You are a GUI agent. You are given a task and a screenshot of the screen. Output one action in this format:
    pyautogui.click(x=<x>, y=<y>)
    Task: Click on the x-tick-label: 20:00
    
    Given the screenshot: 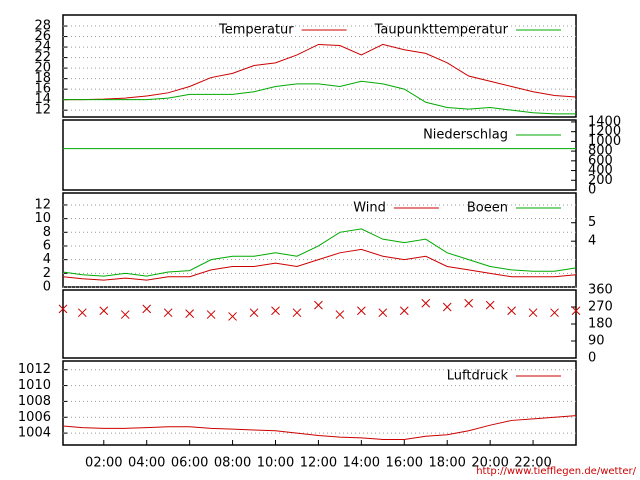 What is the action you would take?
    pyautogui.click(x=489, y=463)
    